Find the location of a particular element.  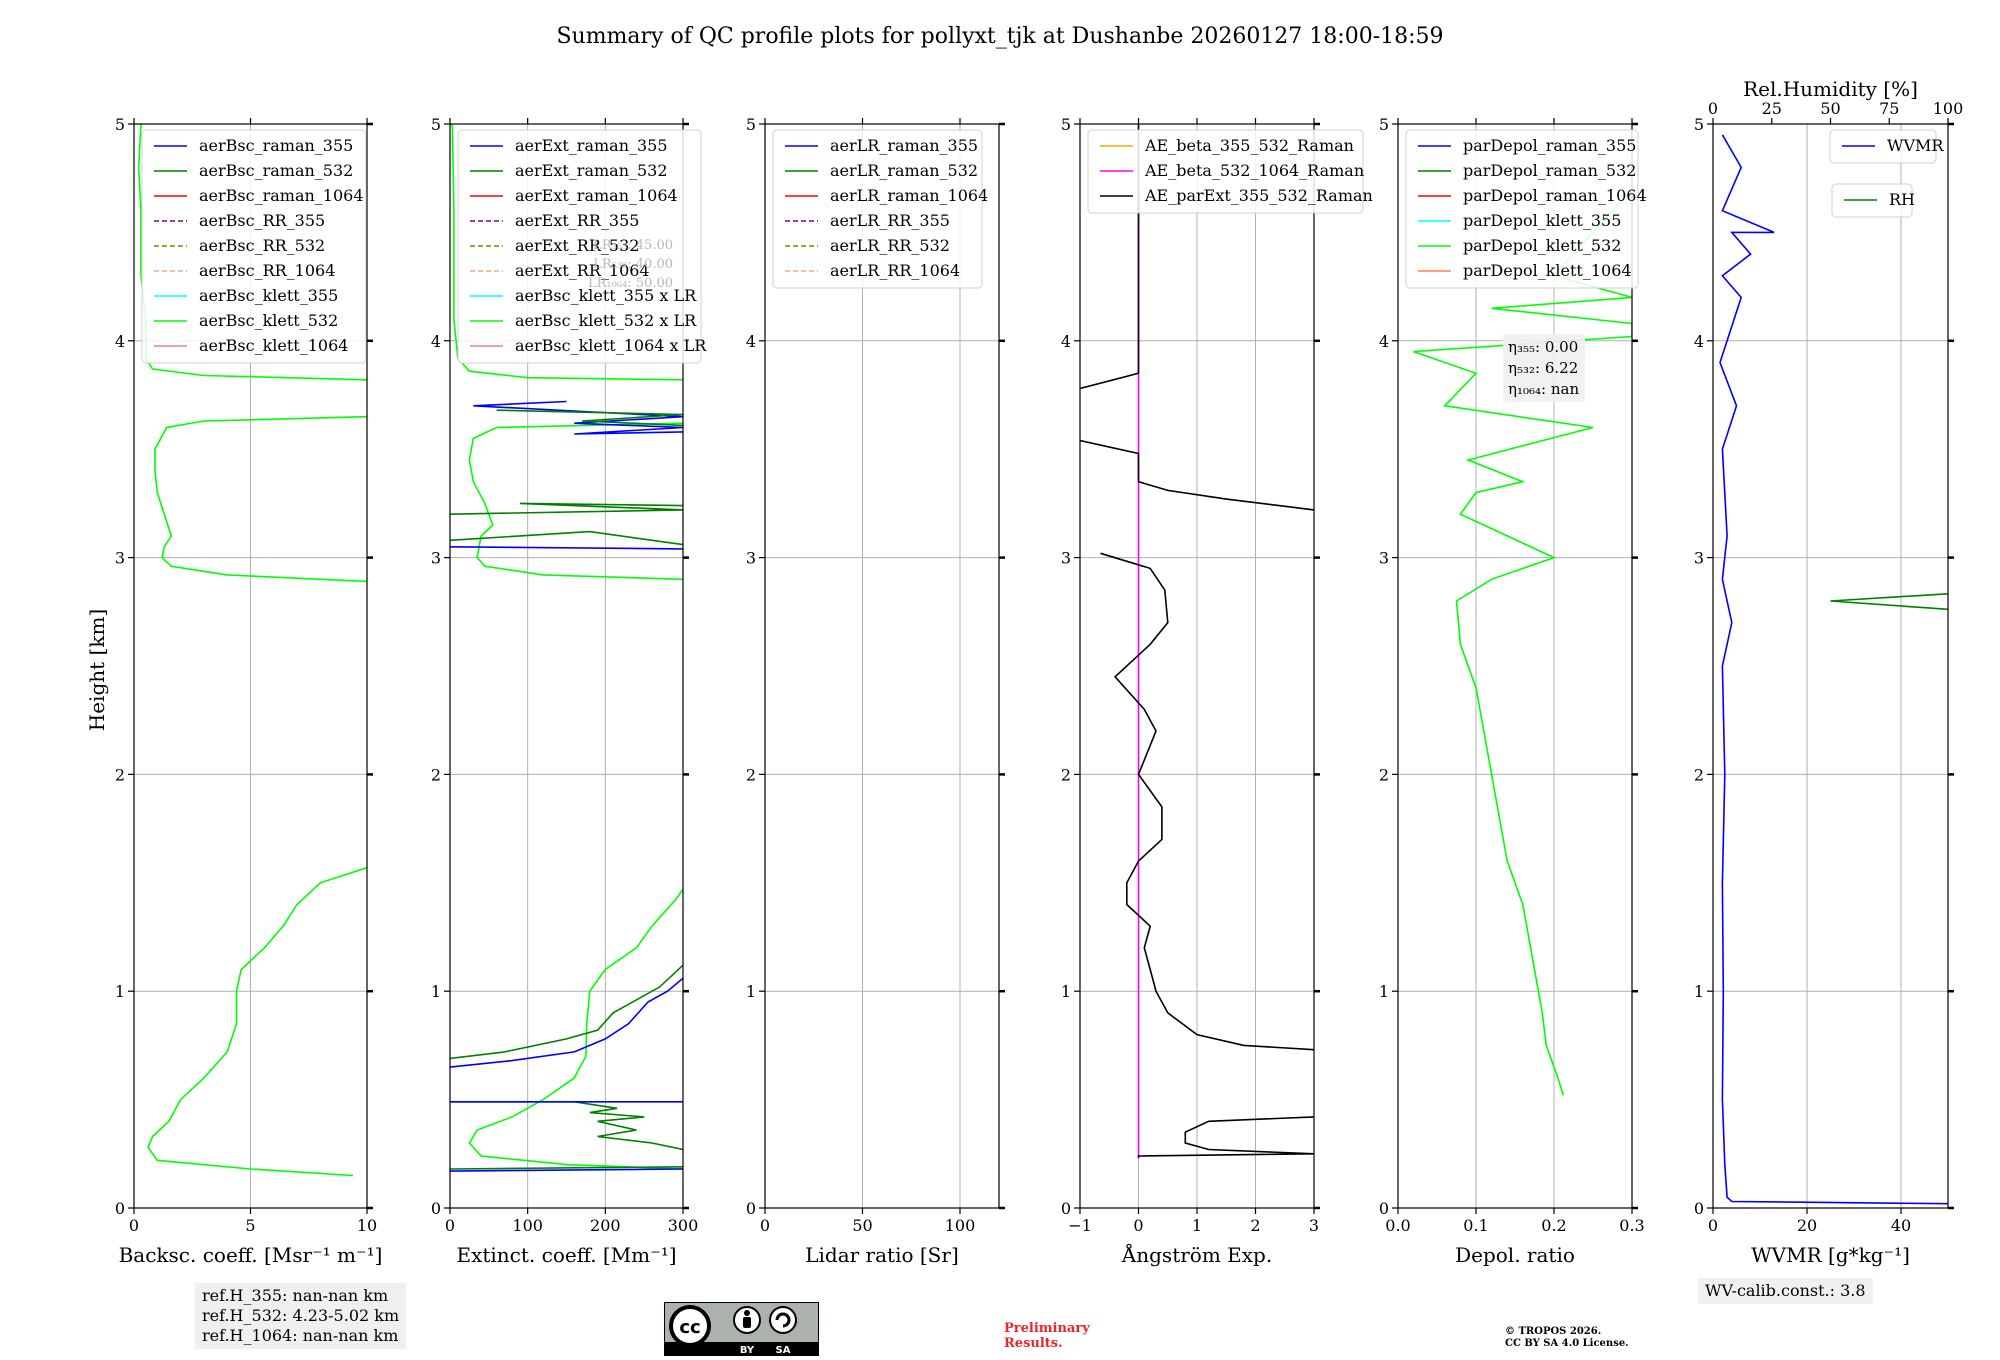

cc-icon is located at coordinates (690, 1326).